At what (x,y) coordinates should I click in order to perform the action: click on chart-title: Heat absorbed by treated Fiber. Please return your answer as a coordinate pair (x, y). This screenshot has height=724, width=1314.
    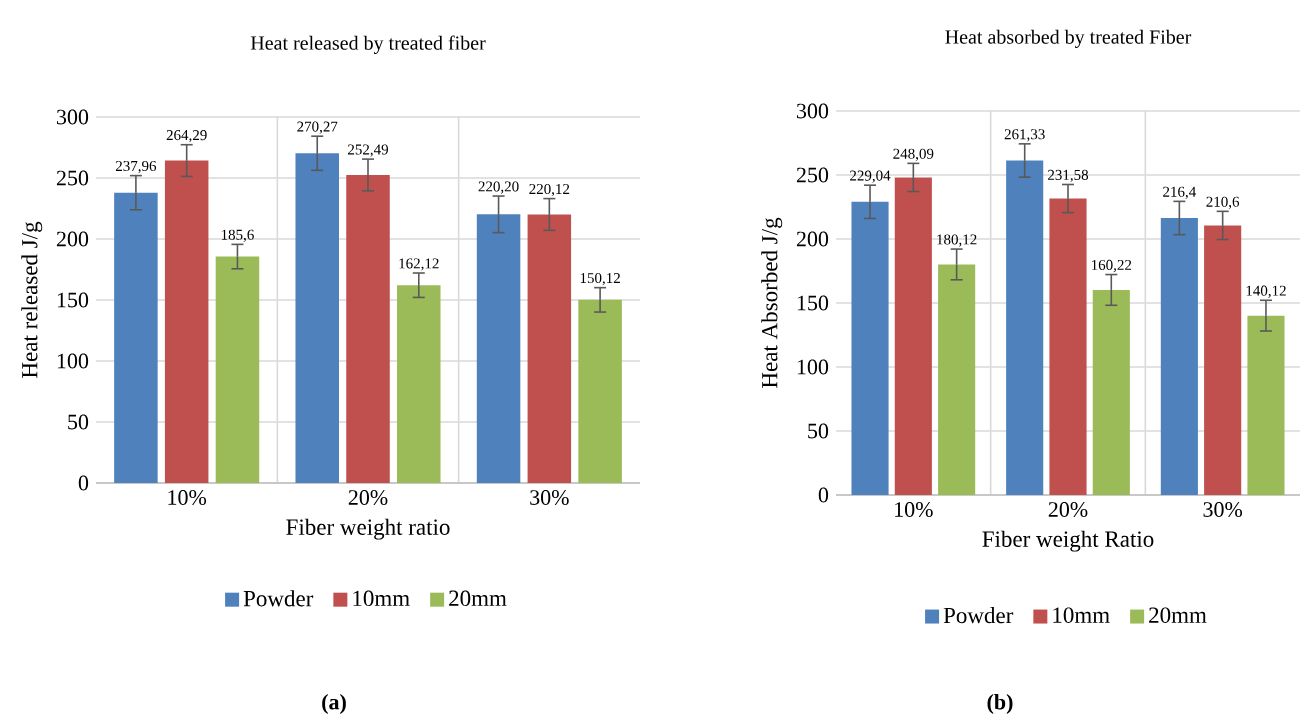
    Looking at the image, I should click on (1068, 38).